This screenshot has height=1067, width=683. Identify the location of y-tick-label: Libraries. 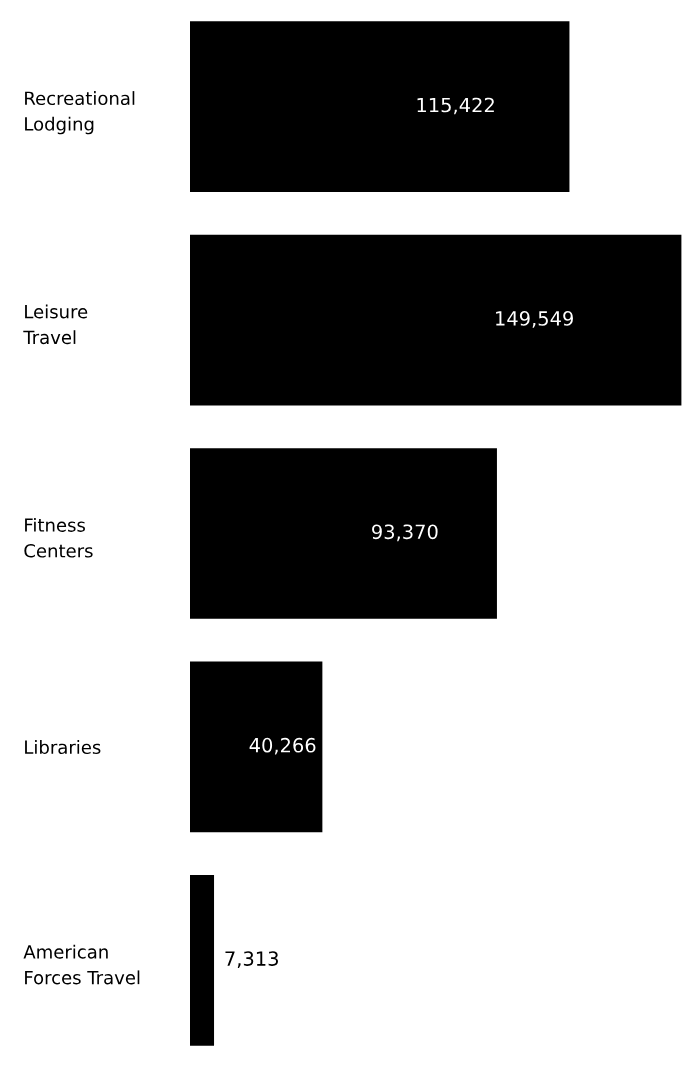
(63, 747).